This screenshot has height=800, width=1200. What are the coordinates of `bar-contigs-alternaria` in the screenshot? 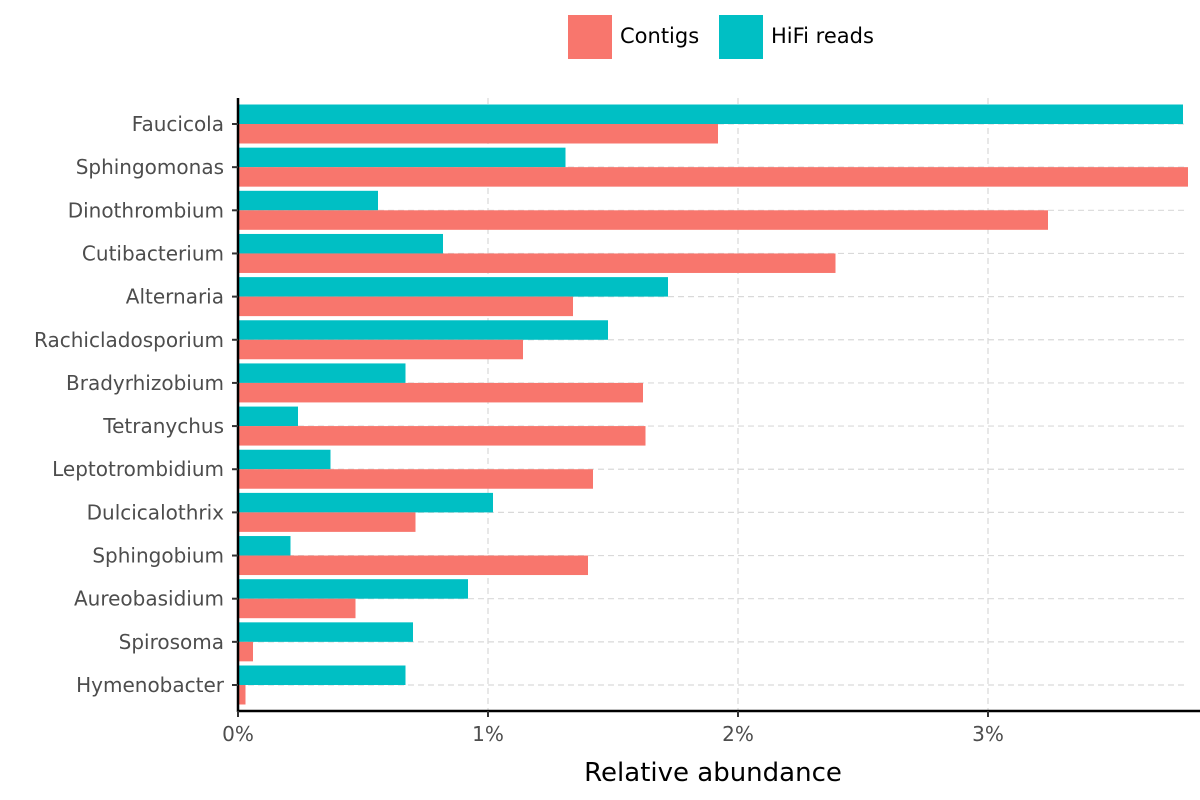 It's located at (405, 306).